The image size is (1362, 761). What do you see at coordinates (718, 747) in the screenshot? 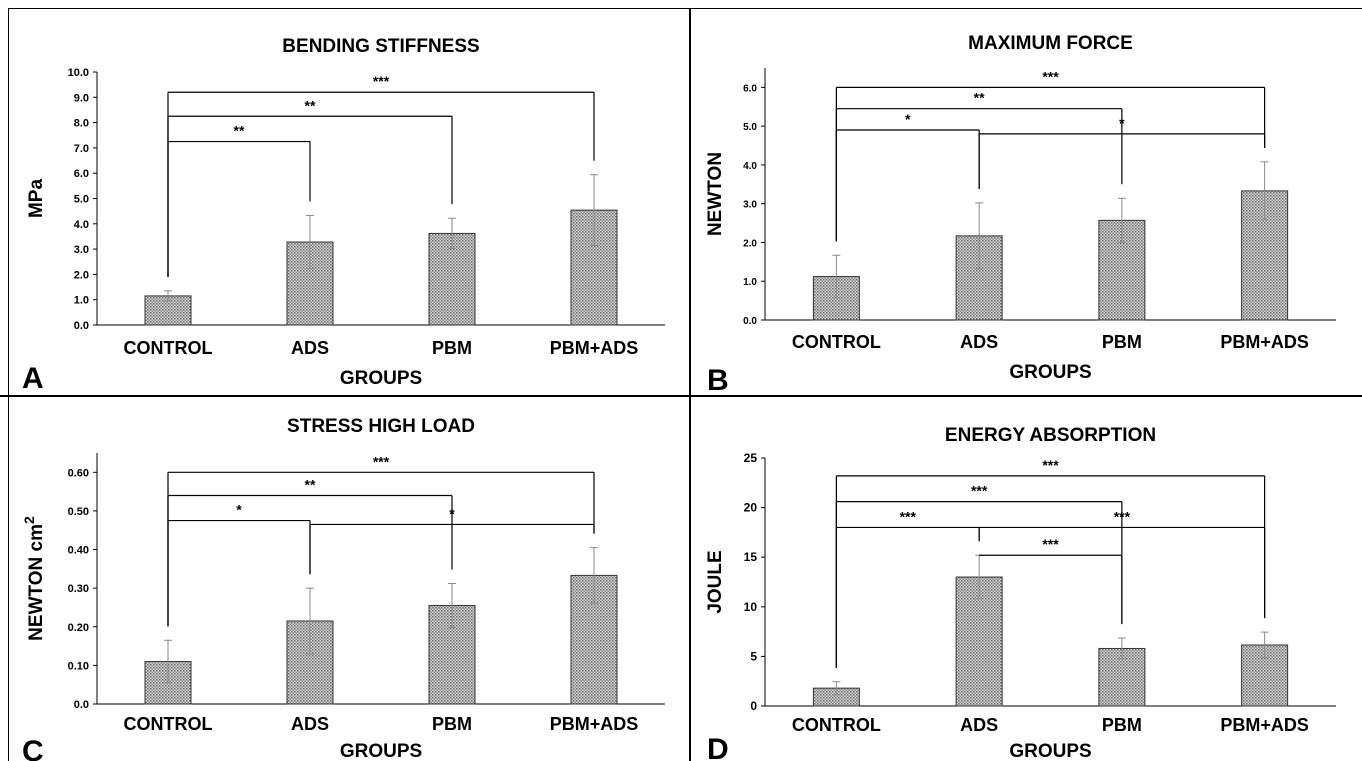
I see `panel-letter: D` at bounding box center [718, 747].